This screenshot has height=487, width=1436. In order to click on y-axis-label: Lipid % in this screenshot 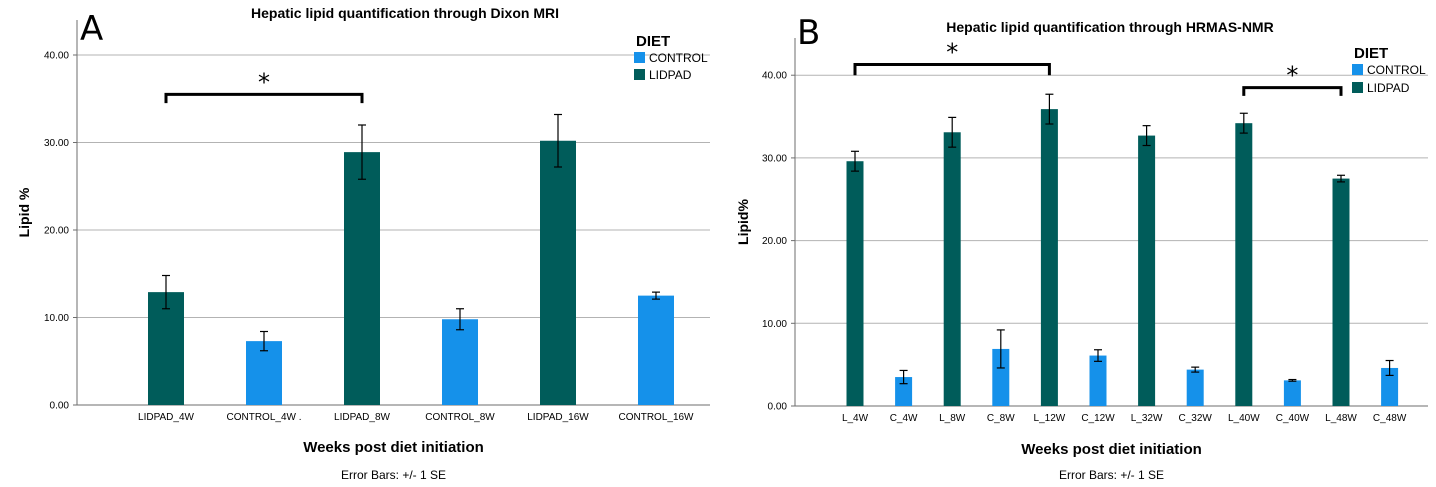, I will do `click(24, 212)`.